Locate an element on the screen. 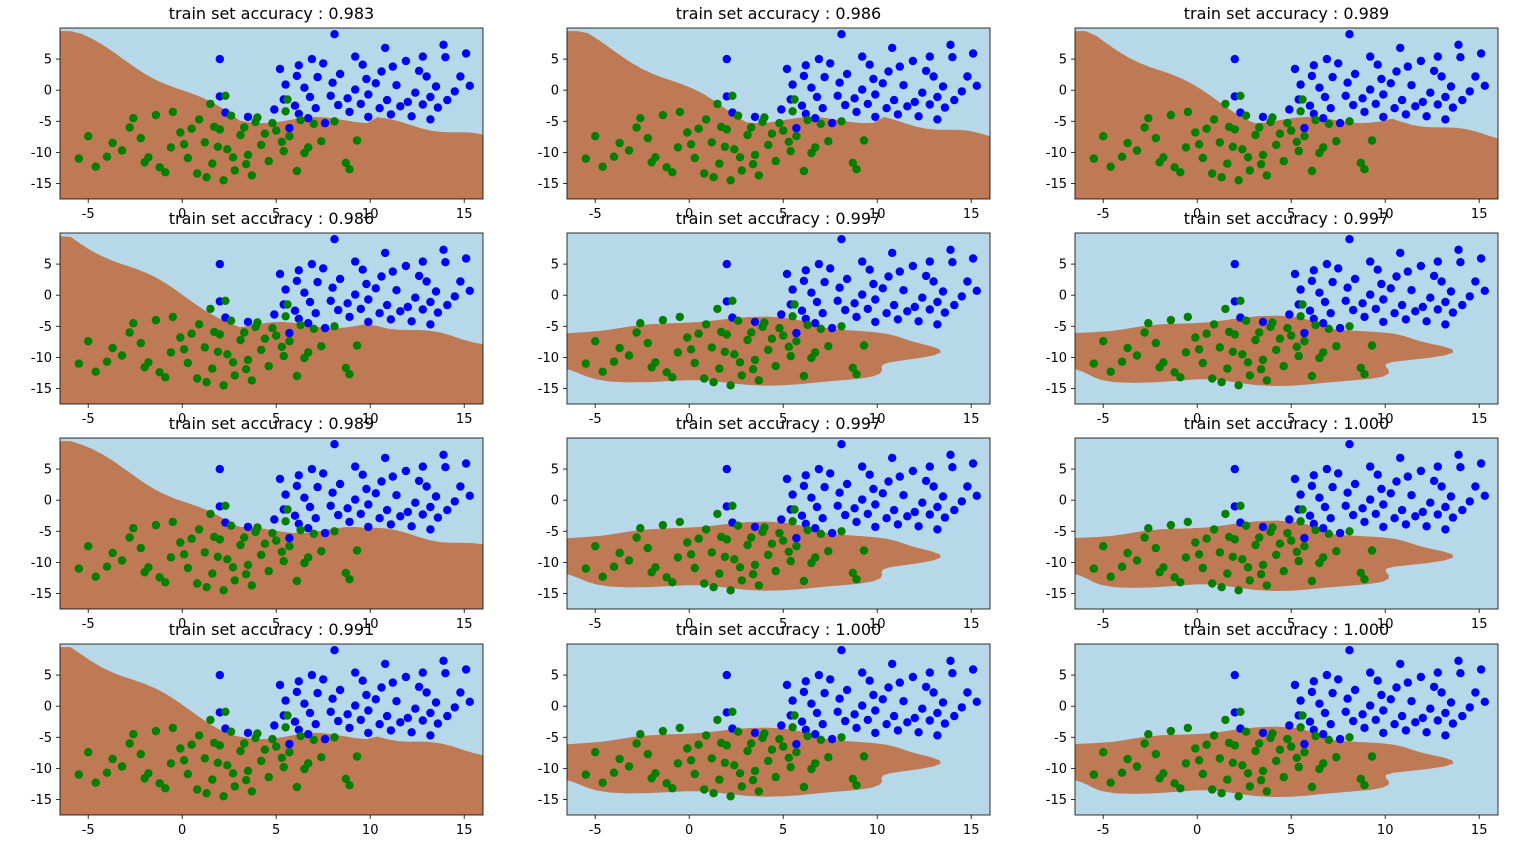 The width and height of the screenshot is (1520, 848). x-tick-label: 10 is located at coordinates (370, 830).